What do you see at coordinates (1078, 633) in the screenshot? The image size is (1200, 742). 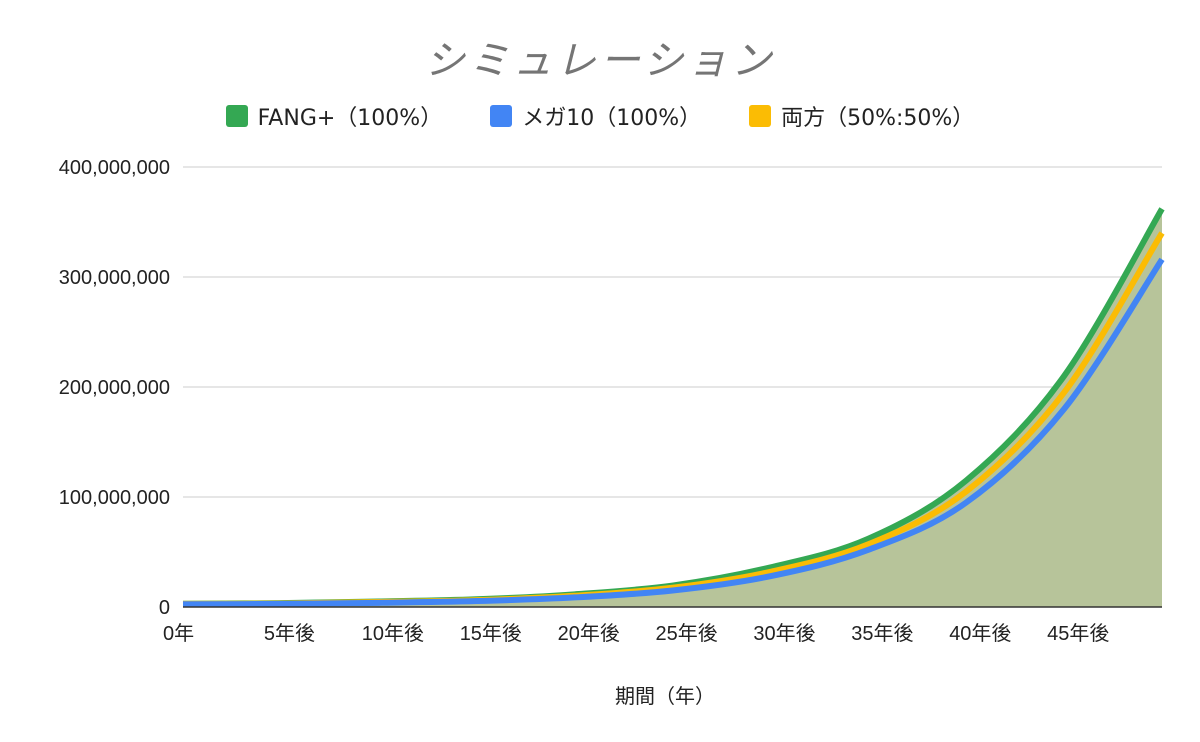 I see `x-tick-label: 45年後` at bounding box center [1078, 633].